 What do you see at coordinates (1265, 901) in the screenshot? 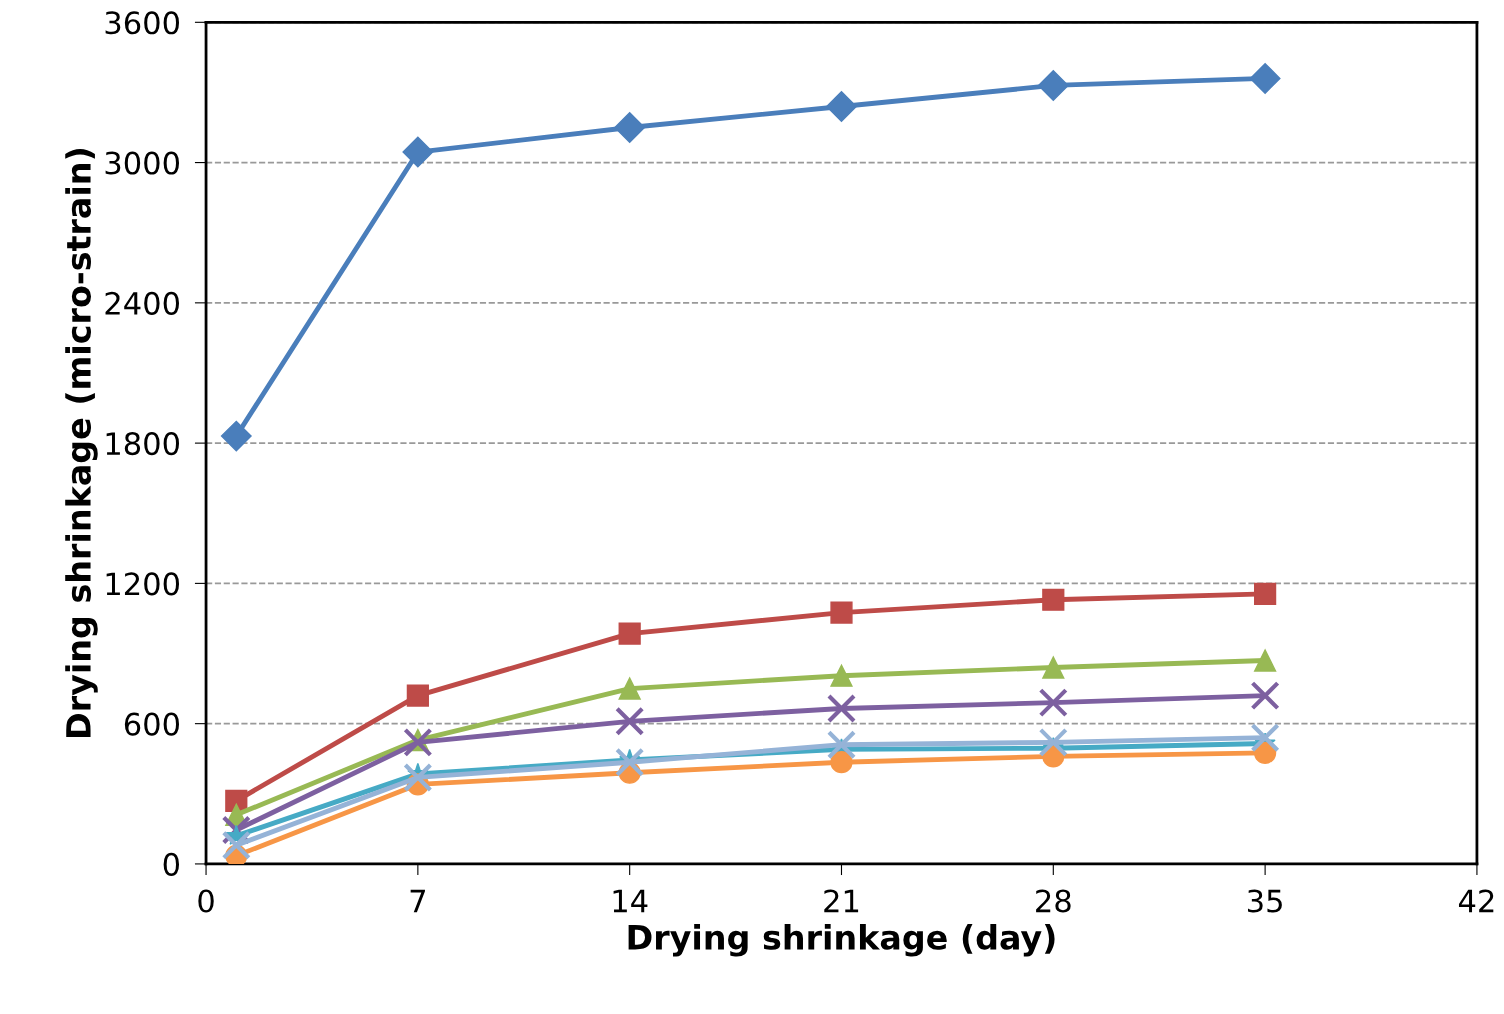
I see `x-tick-label: 35` at bounding box center [1265, 901].